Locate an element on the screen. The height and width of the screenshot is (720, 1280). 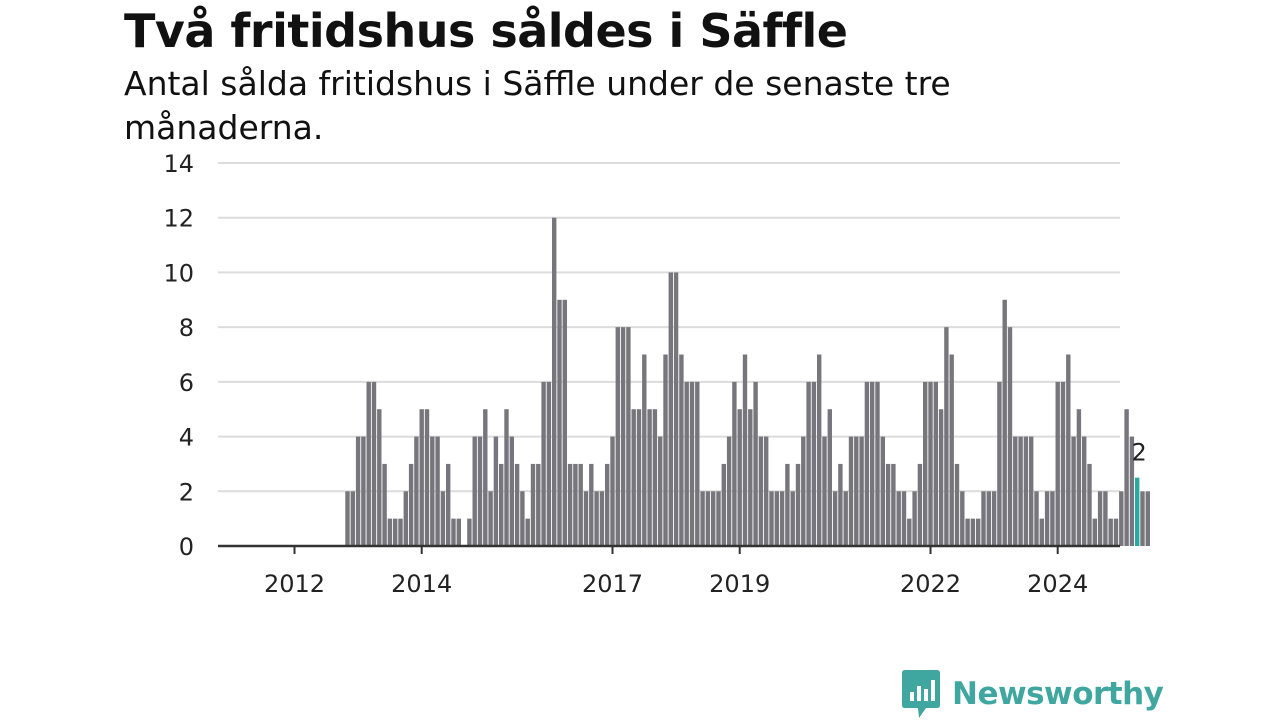
y-tick-label: 10 is located at coordinates (178, 273).